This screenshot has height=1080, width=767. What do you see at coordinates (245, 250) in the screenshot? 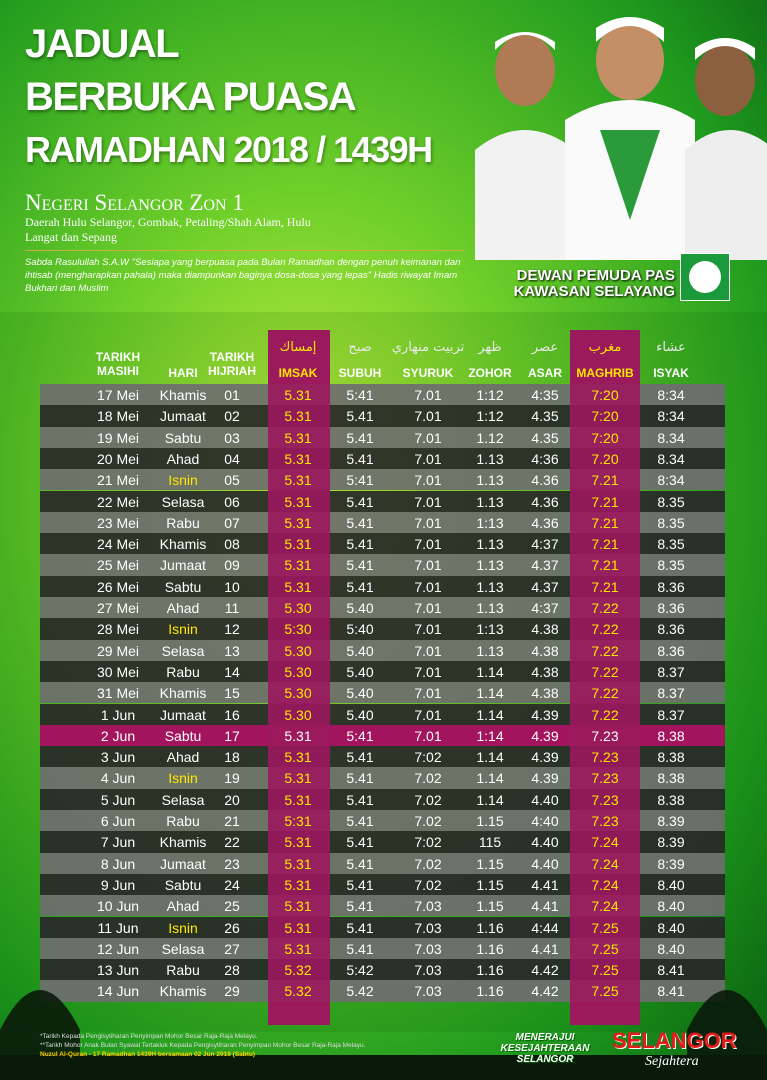
I see `divider` at bounding box center [245, 250].